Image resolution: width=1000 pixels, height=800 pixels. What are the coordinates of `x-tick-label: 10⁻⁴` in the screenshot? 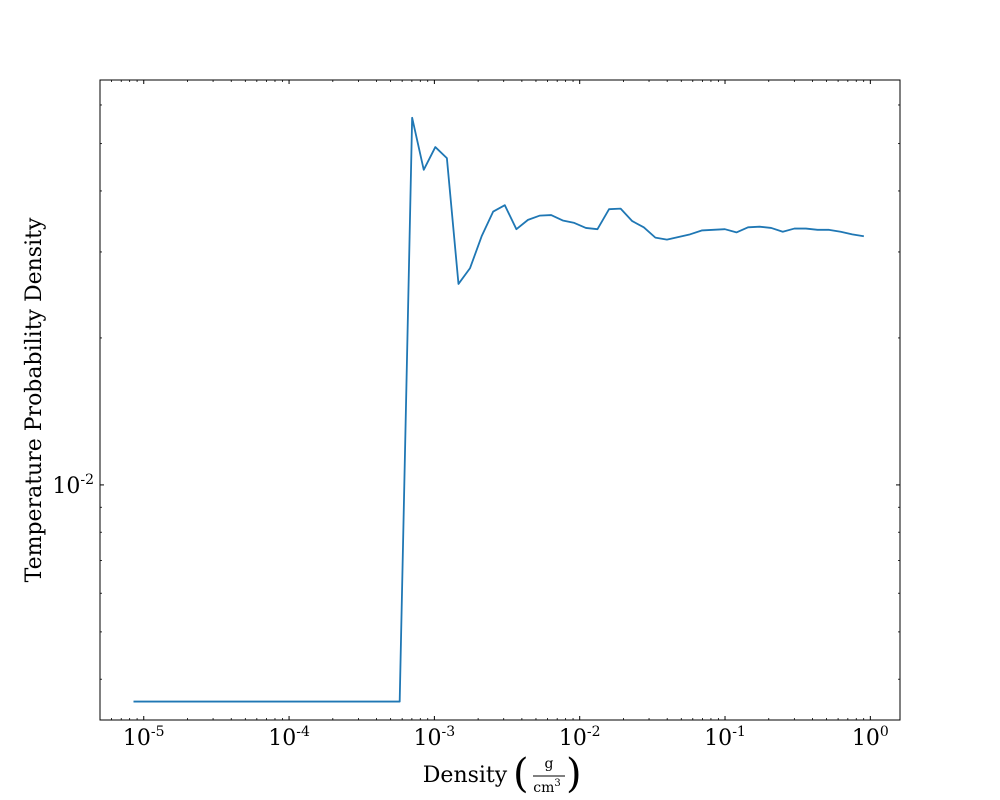 It's located at (289, 737).